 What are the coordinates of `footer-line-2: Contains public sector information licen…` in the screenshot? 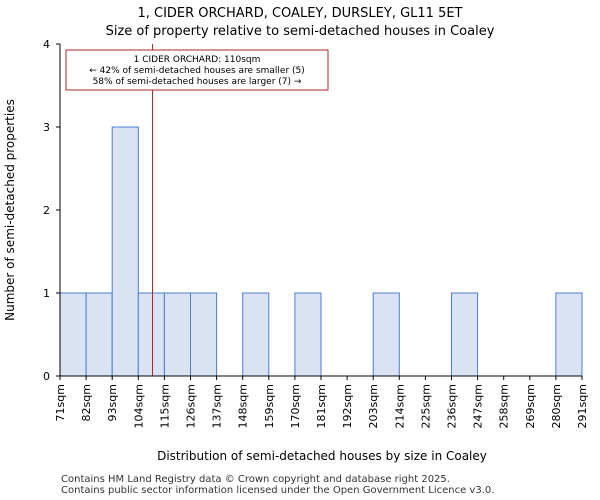 It's located at (278, 490).